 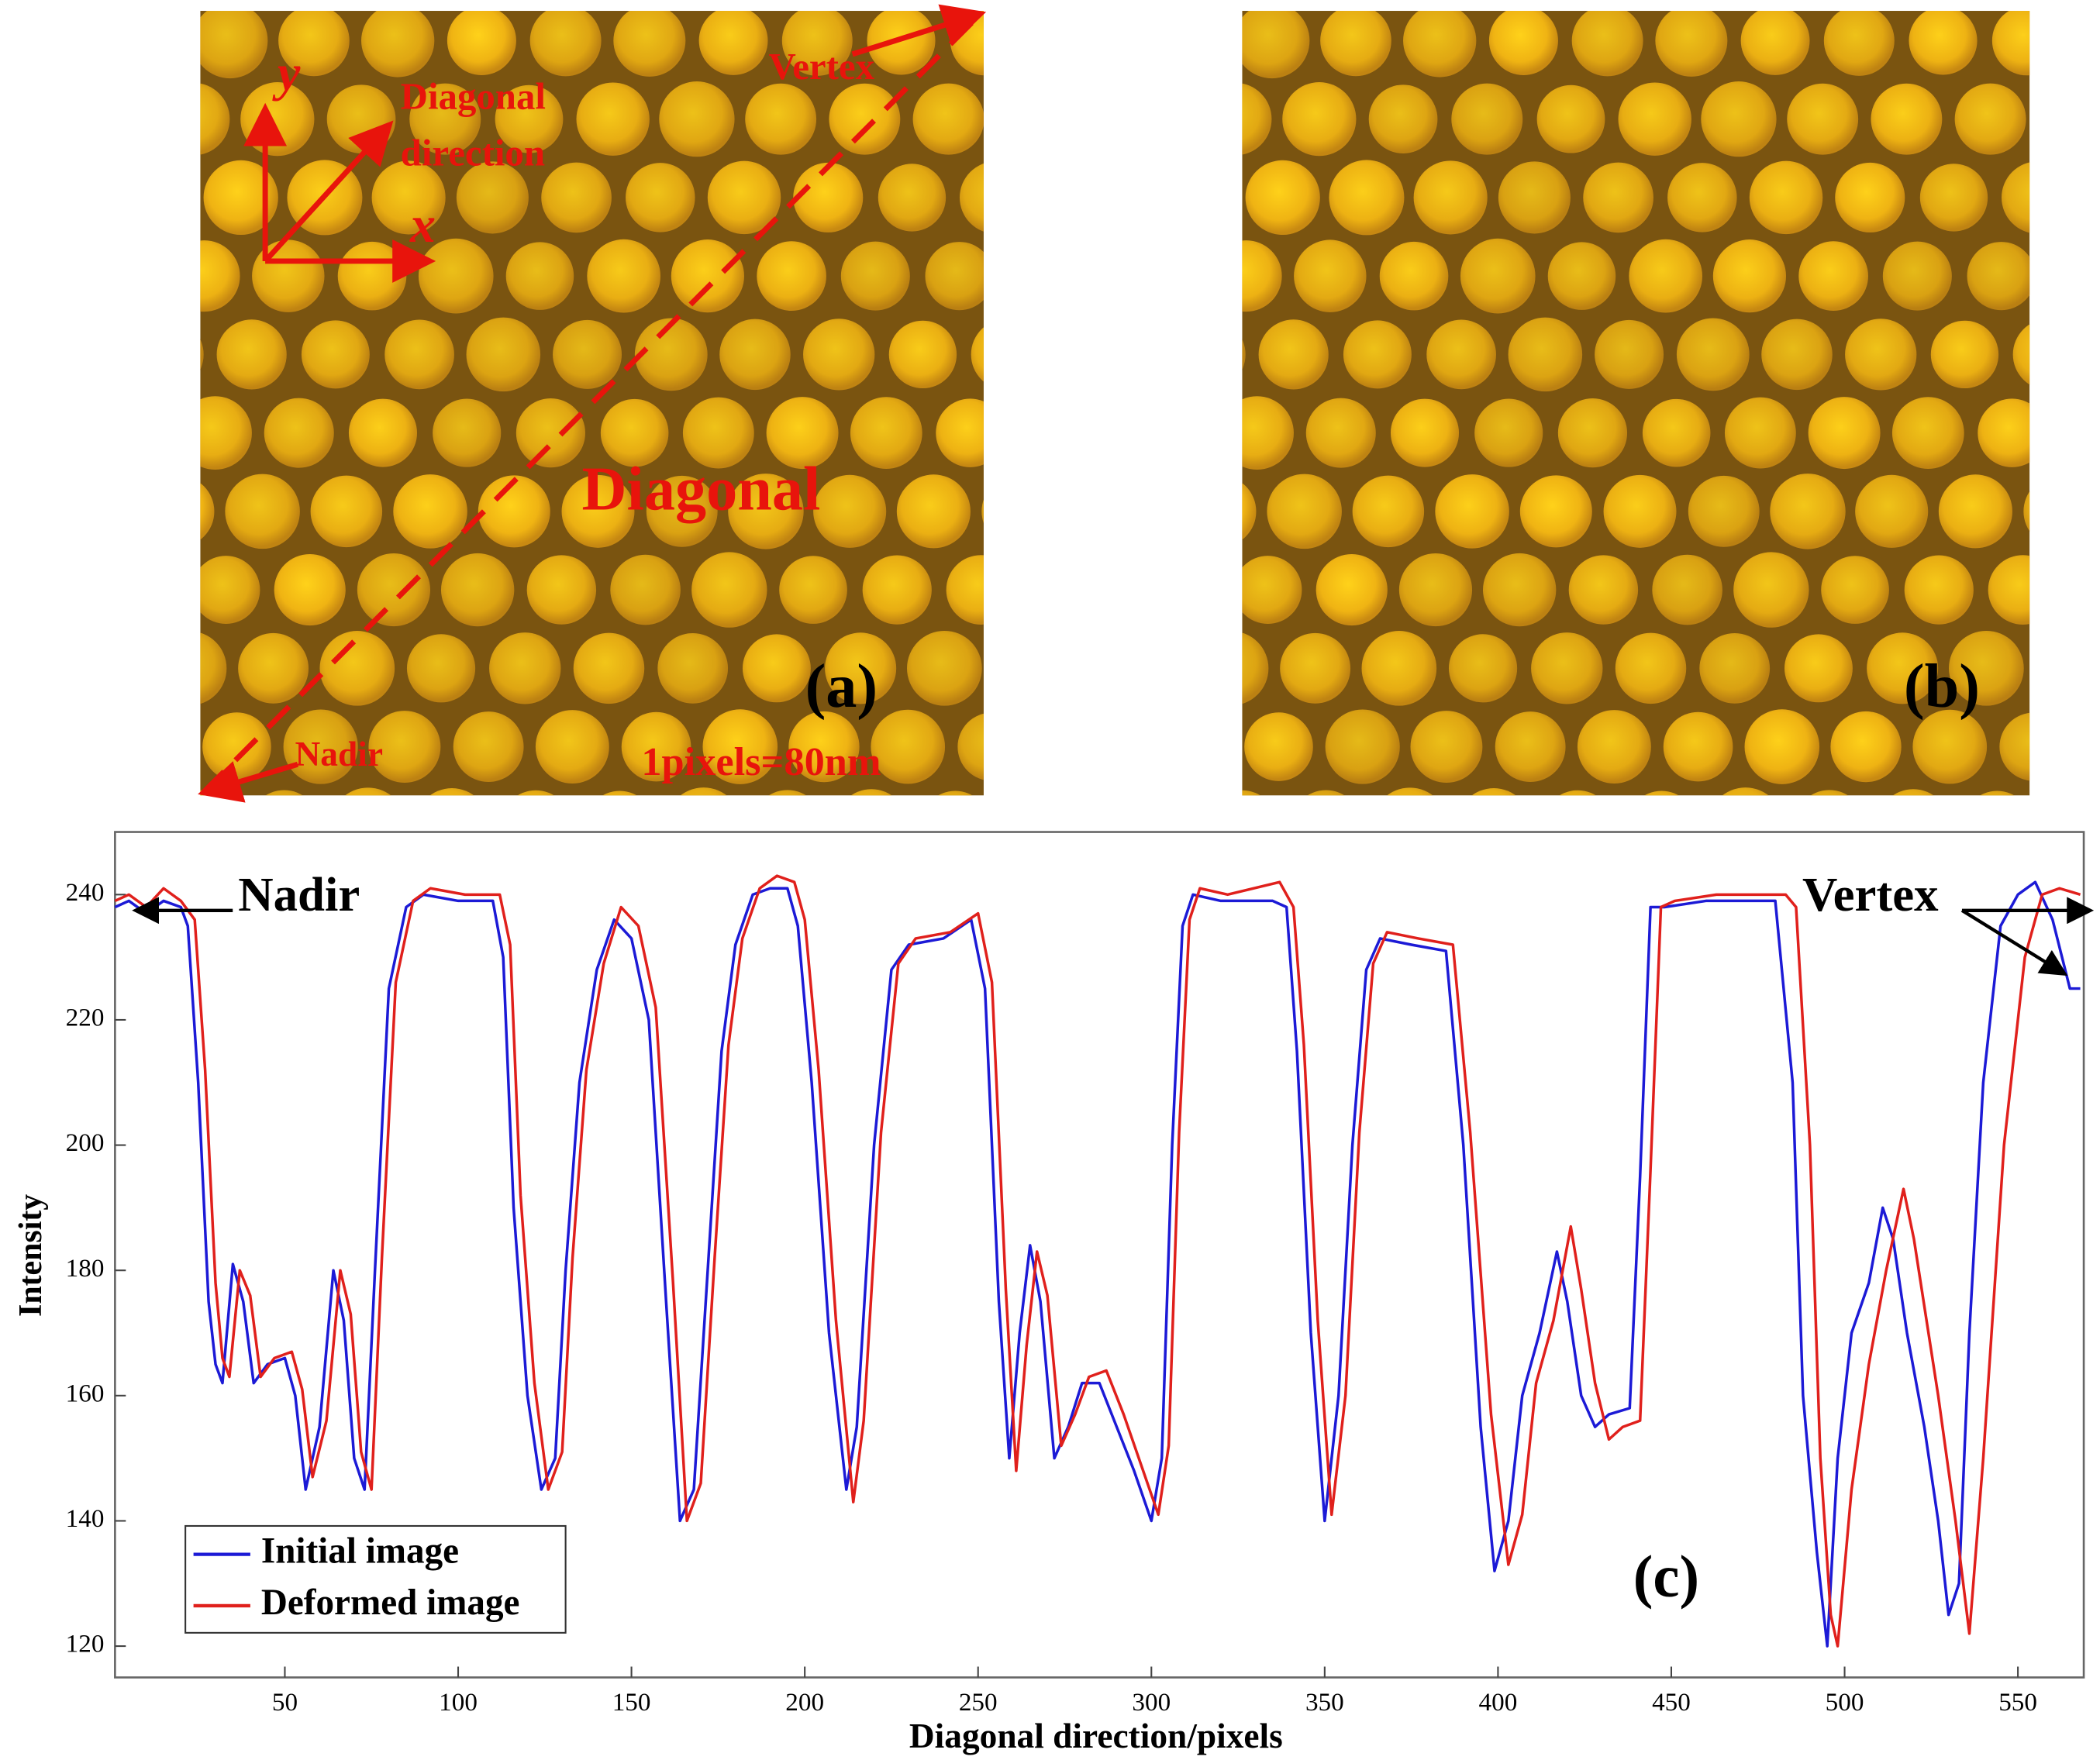 What do you see at coordinates (805, 1702) in the screenshot?
I see `x-tick-label: 200` at bounding box center [805, 1702].